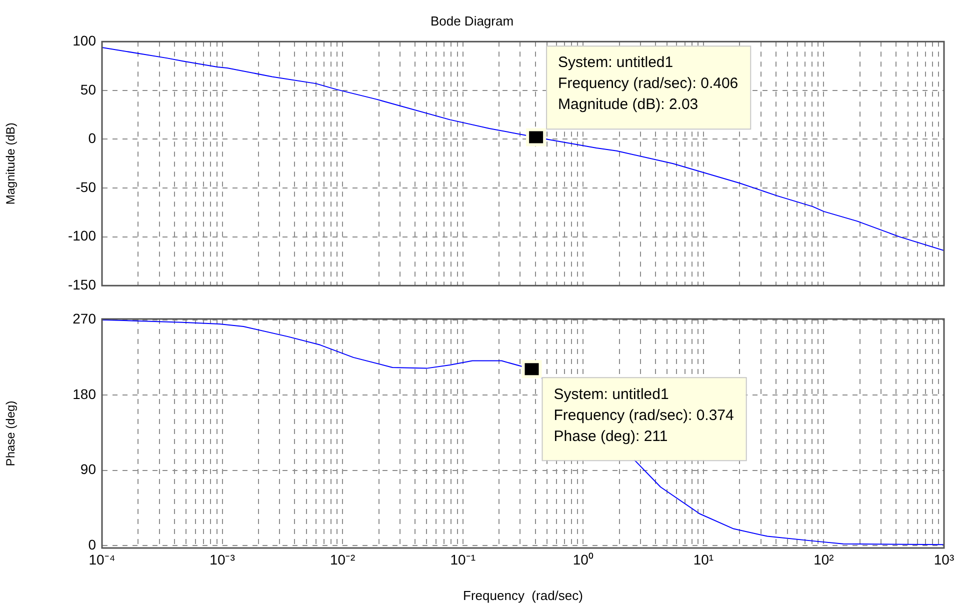 This screenshot has width=961, height=608. Describe the element at coordinates (82, 236) in the screenshot. I see `y-tick-label: -100` at that location.